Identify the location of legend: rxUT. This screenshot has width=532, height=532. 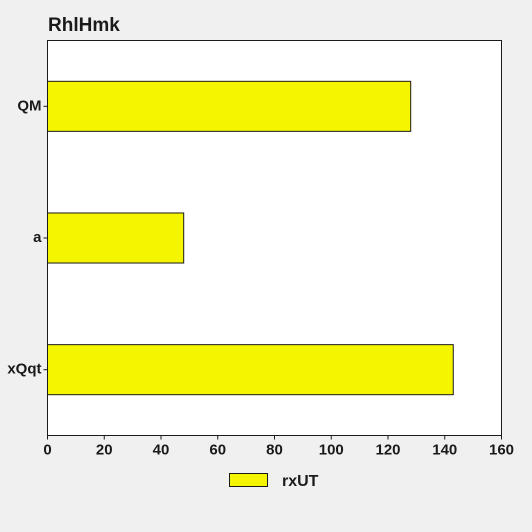
(274, 481).